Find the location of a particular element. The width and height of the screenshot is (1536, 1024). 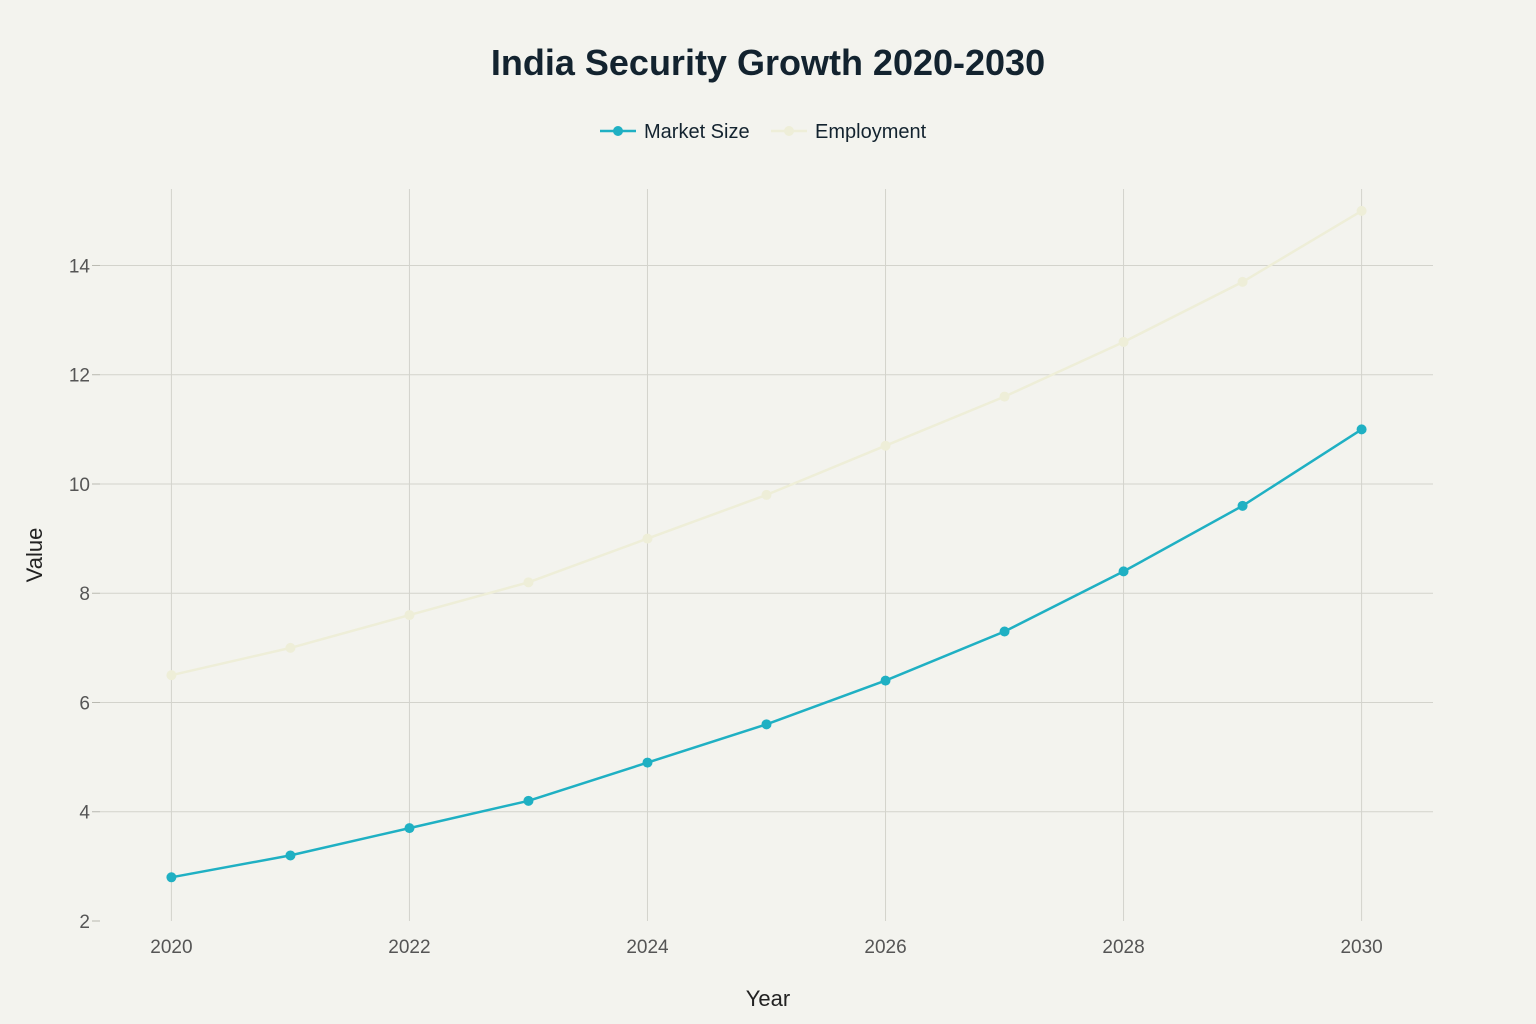

x-axis-title: Year is located at coordinates (768, 998).